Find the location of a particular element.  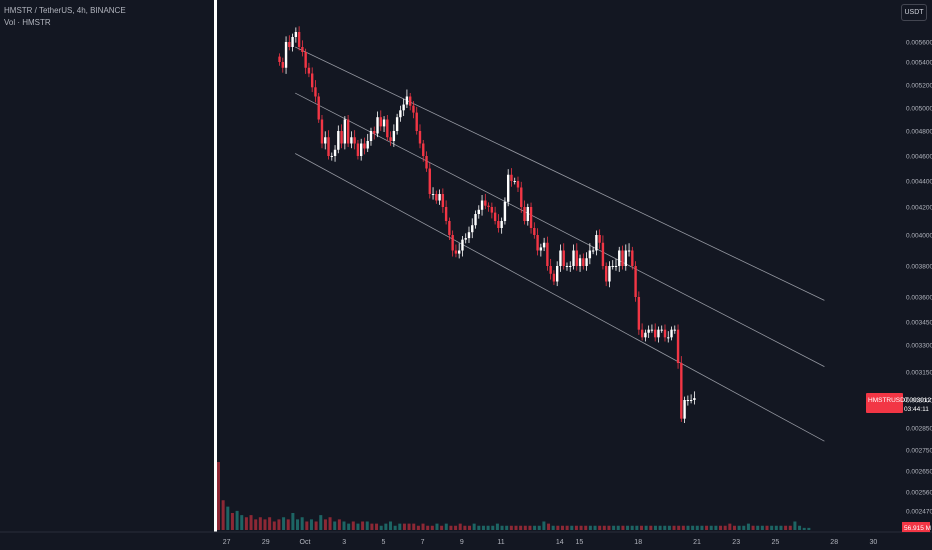

price-tick-label: 0.003000 is located at coordinates (919, 401).